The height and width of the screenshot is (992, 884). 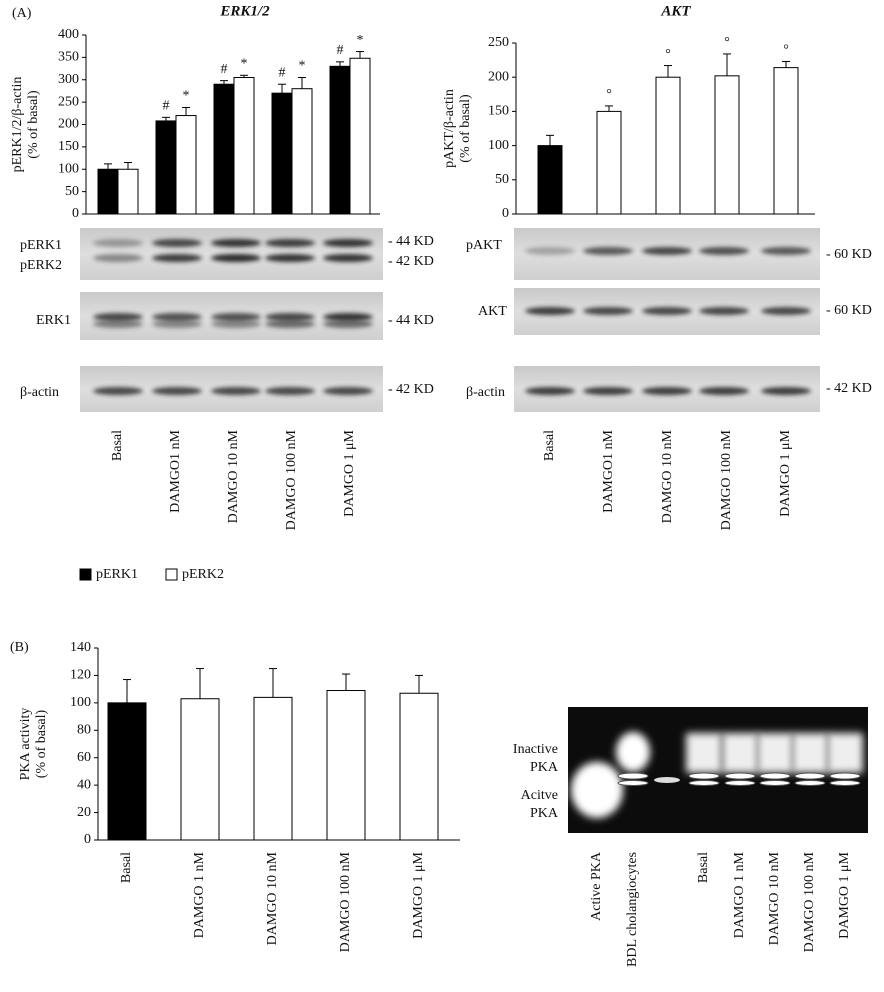 I want to click on band-size: - 60 KD, so click(x=849, y=254).